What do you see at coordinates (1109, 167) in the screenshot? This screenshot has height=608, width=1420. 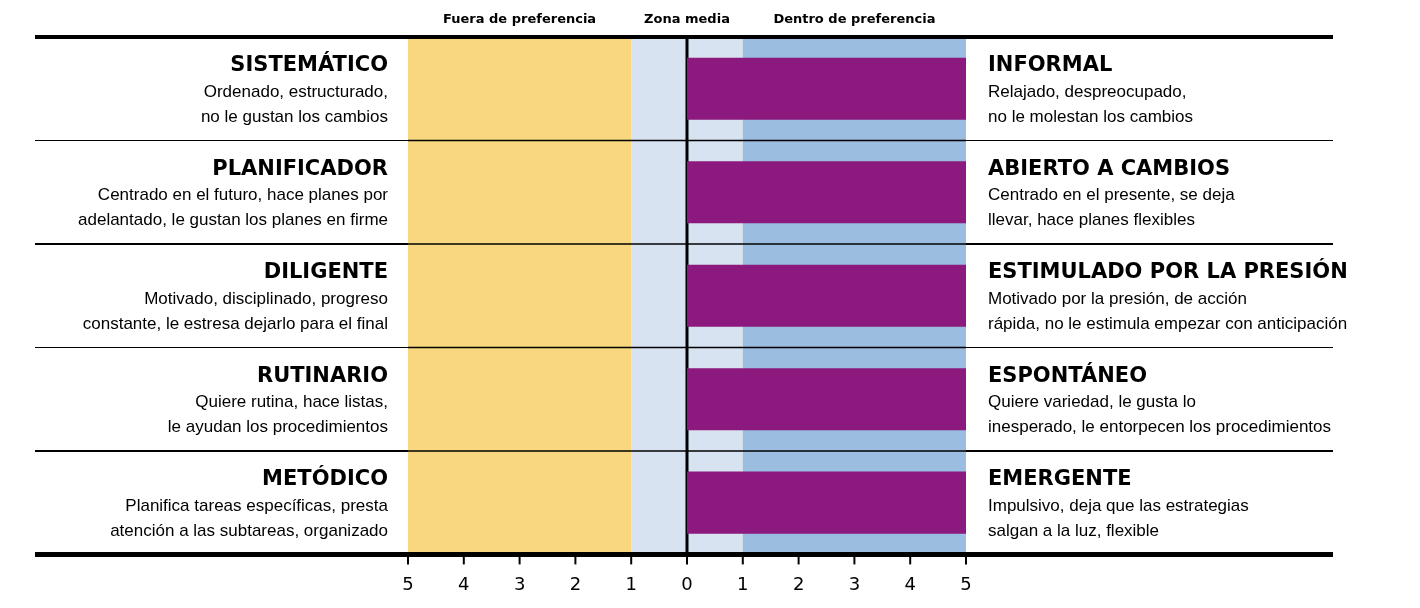 I see `text: ABIERTO A CAMBIOS` at bounding box center [1109, 167].